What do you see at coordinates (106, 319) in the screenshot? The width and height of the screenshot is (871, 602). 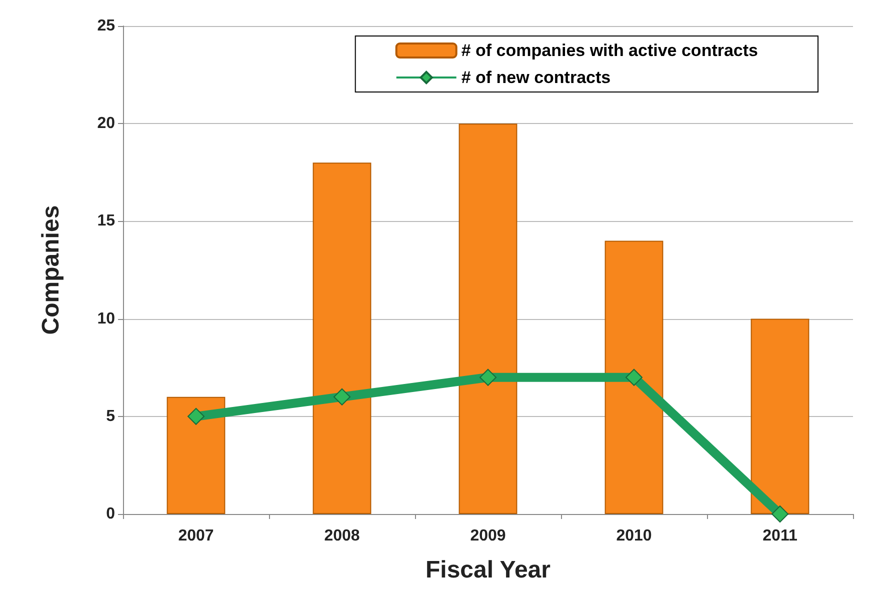 I see `y-tick-label: 10` at bounding box center [106, 319].